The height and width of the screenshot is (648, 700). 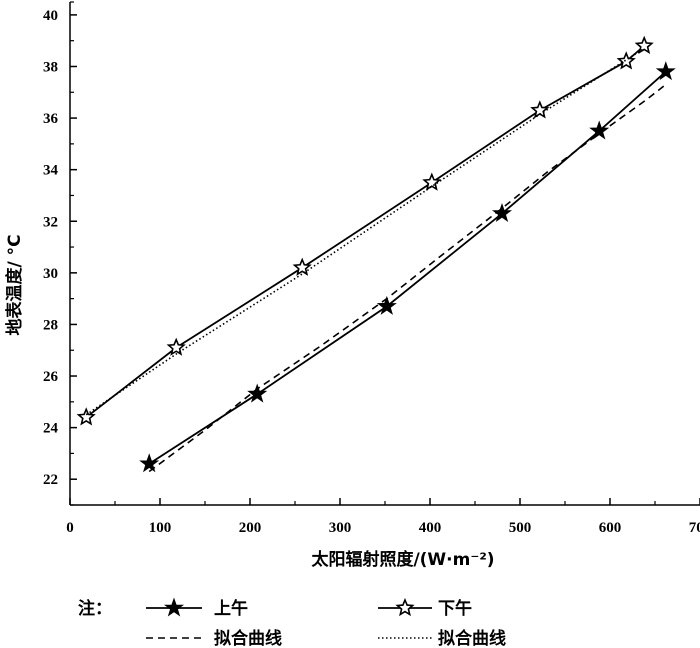 I want to click on x-tick-label: 500, so click(x=520, y=528).